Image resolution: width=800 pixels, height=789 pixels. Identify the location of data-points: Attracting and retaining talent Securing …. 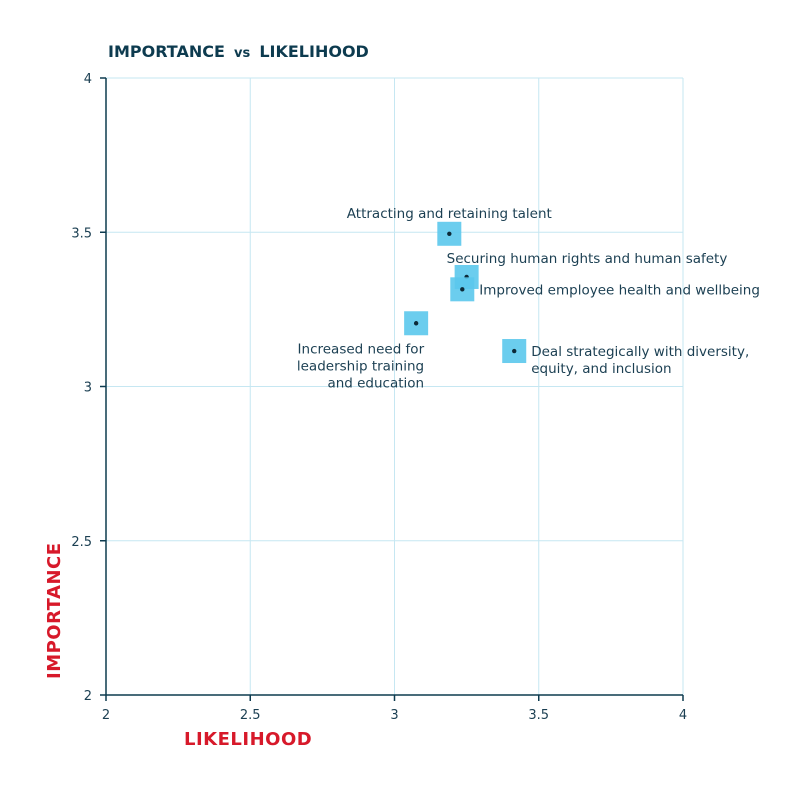
(528, 298).